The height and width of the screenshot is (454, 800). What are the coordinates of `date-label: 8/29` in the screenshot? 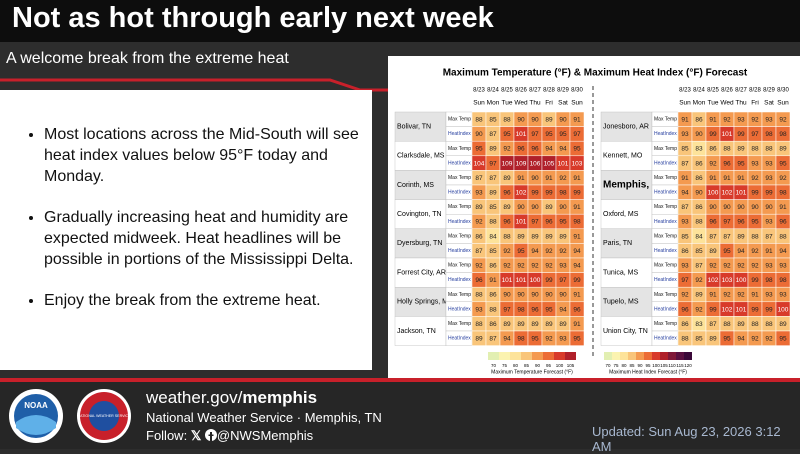 It's located at (563, 91).